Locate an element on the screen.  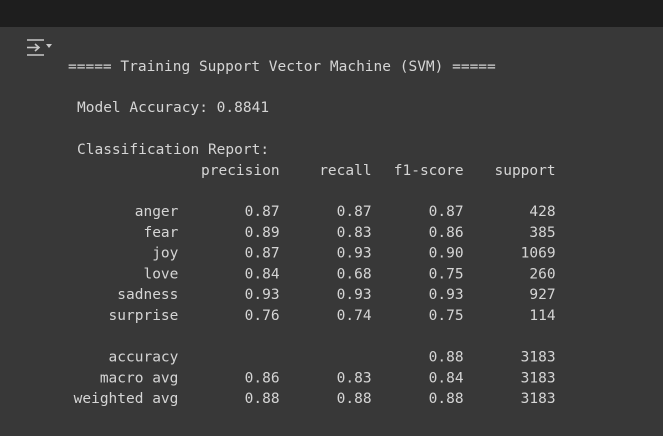
cell-toolbar is located at coordinates (331, 13).